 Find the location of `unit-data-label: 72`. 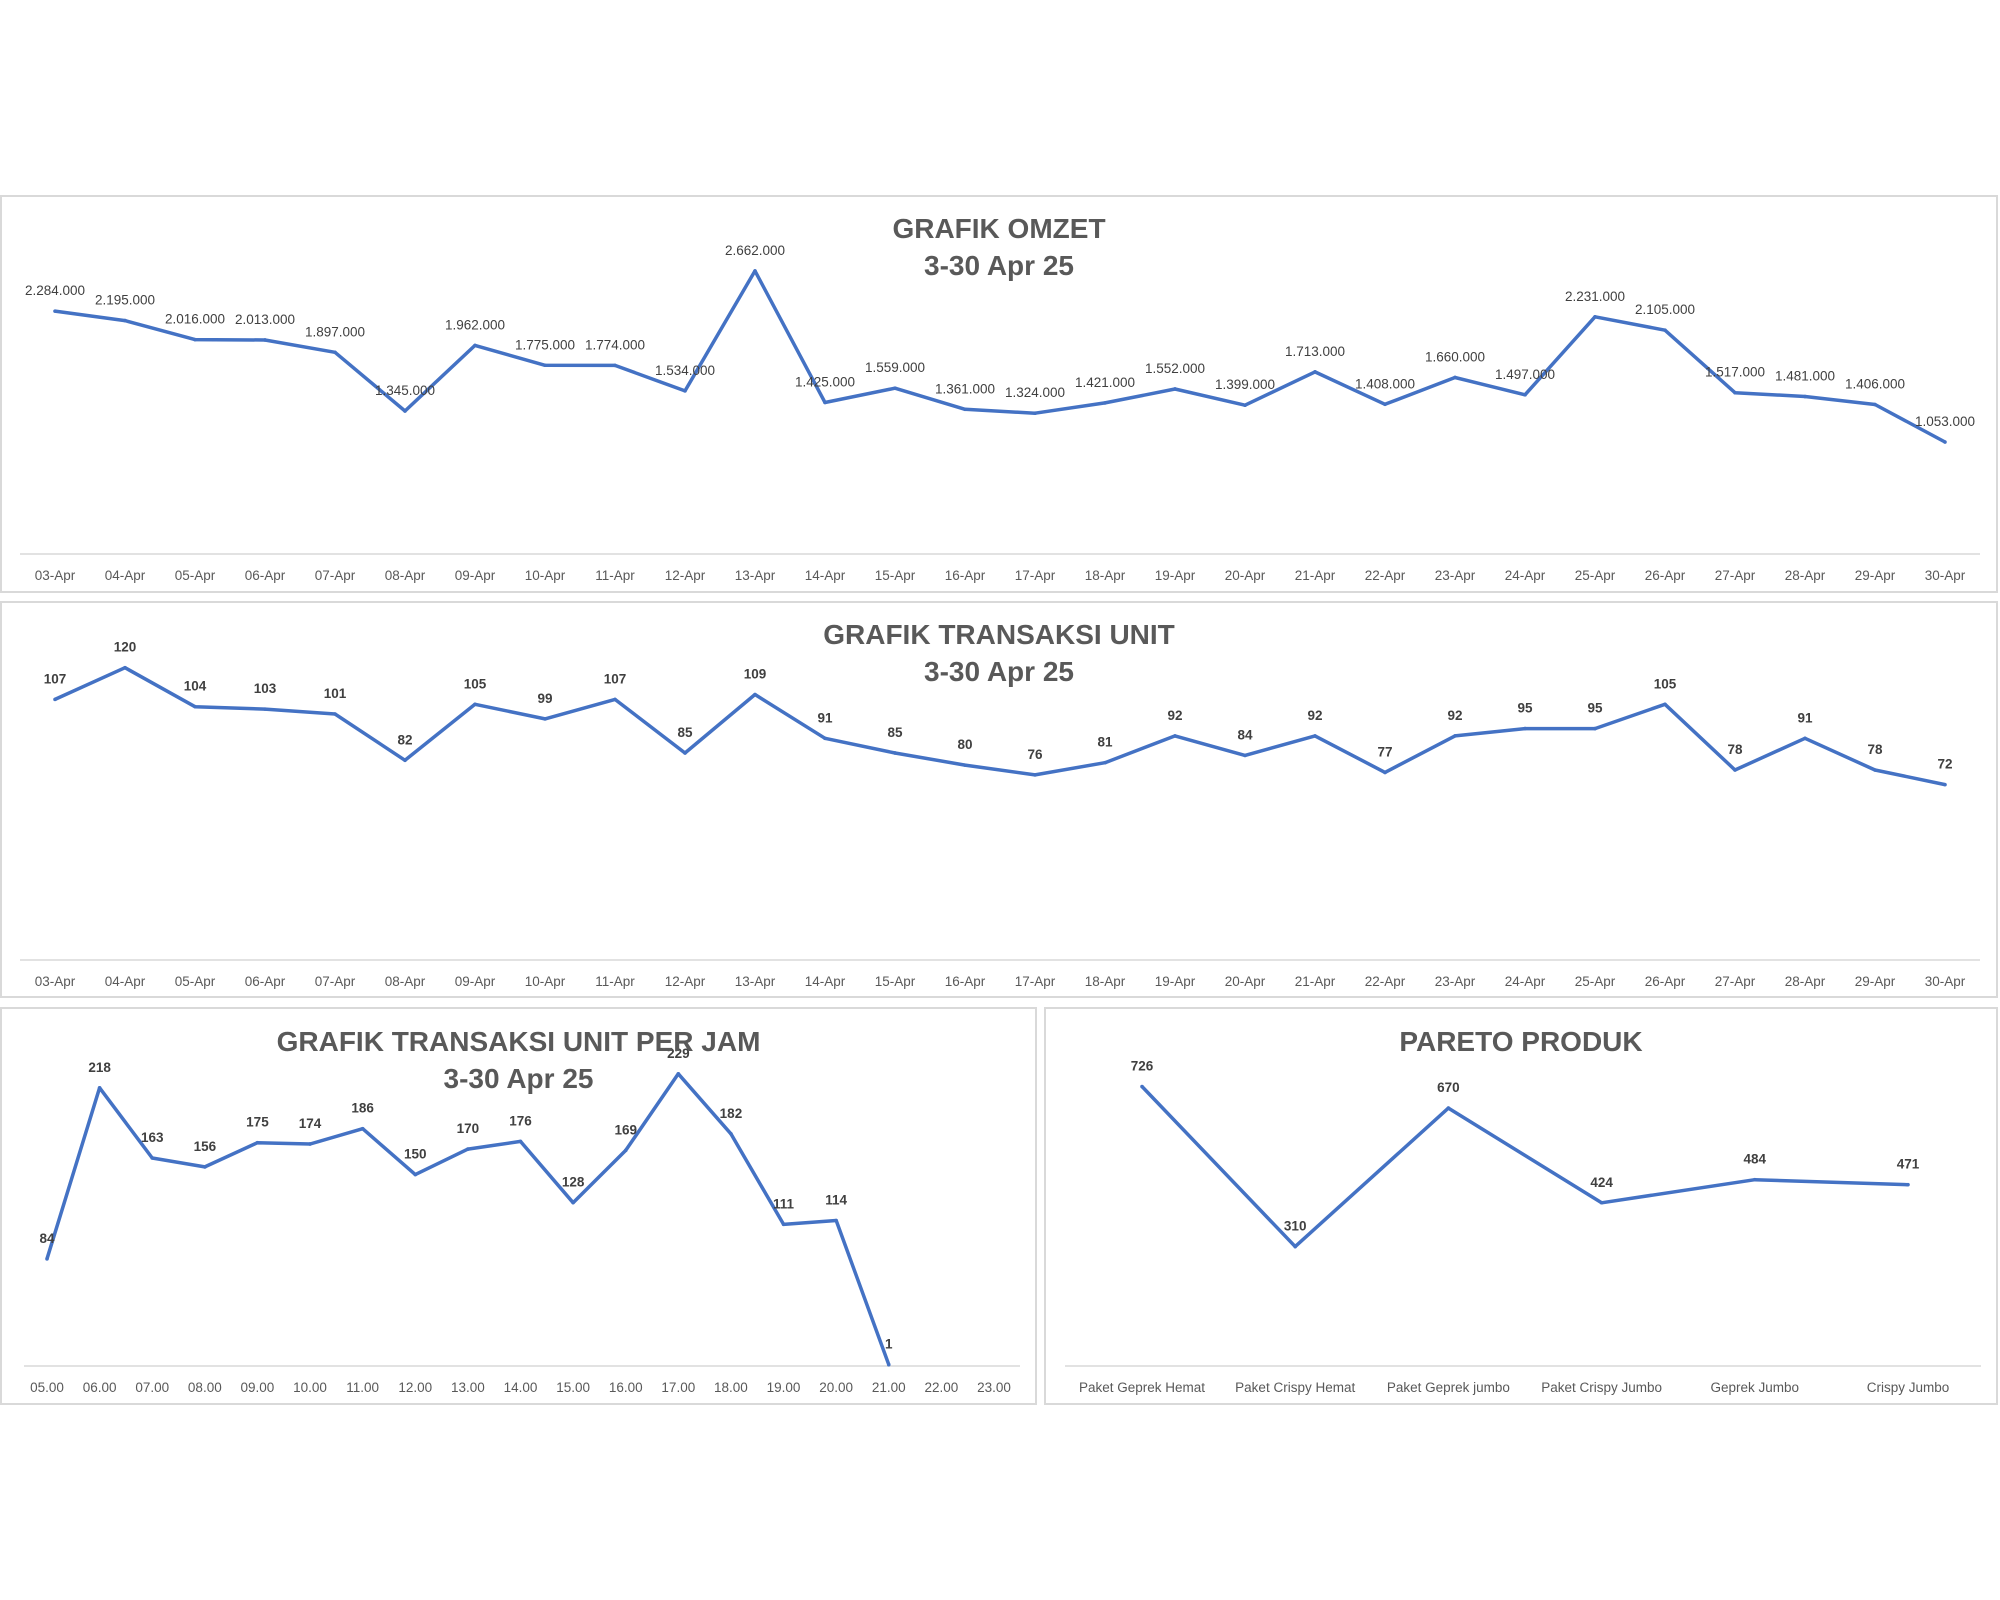

unit-data-label: 72 is located at coordinates (1944, 764).